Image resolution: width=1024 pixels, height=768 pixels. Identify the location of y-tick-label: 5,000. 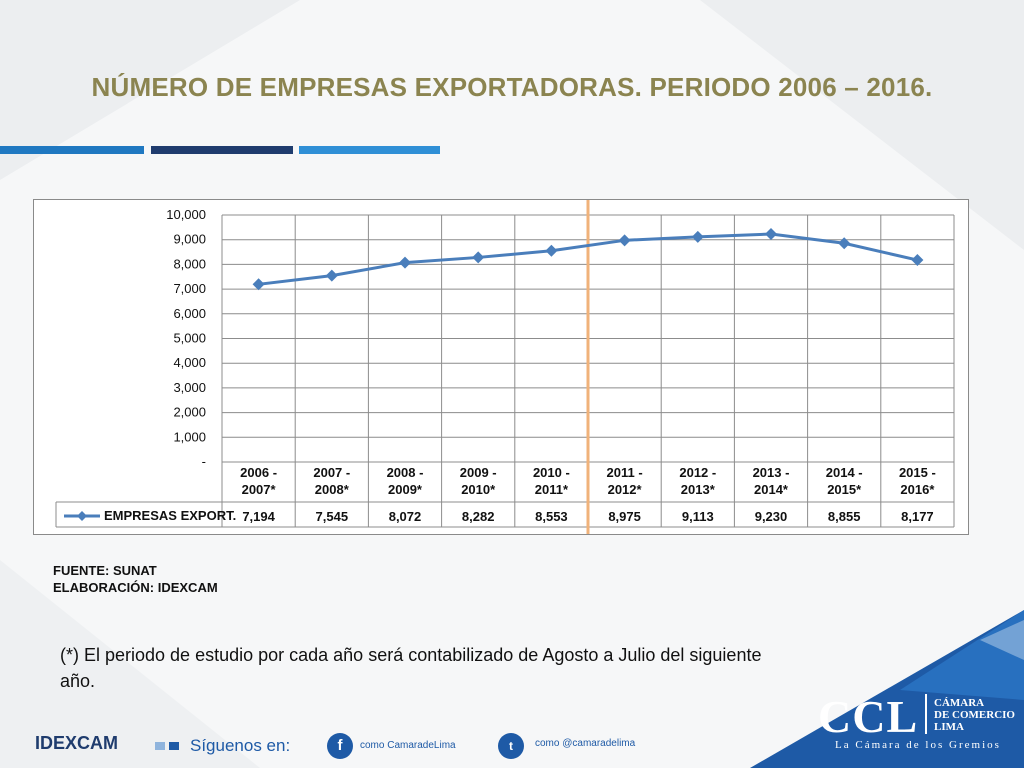
(189, 338).